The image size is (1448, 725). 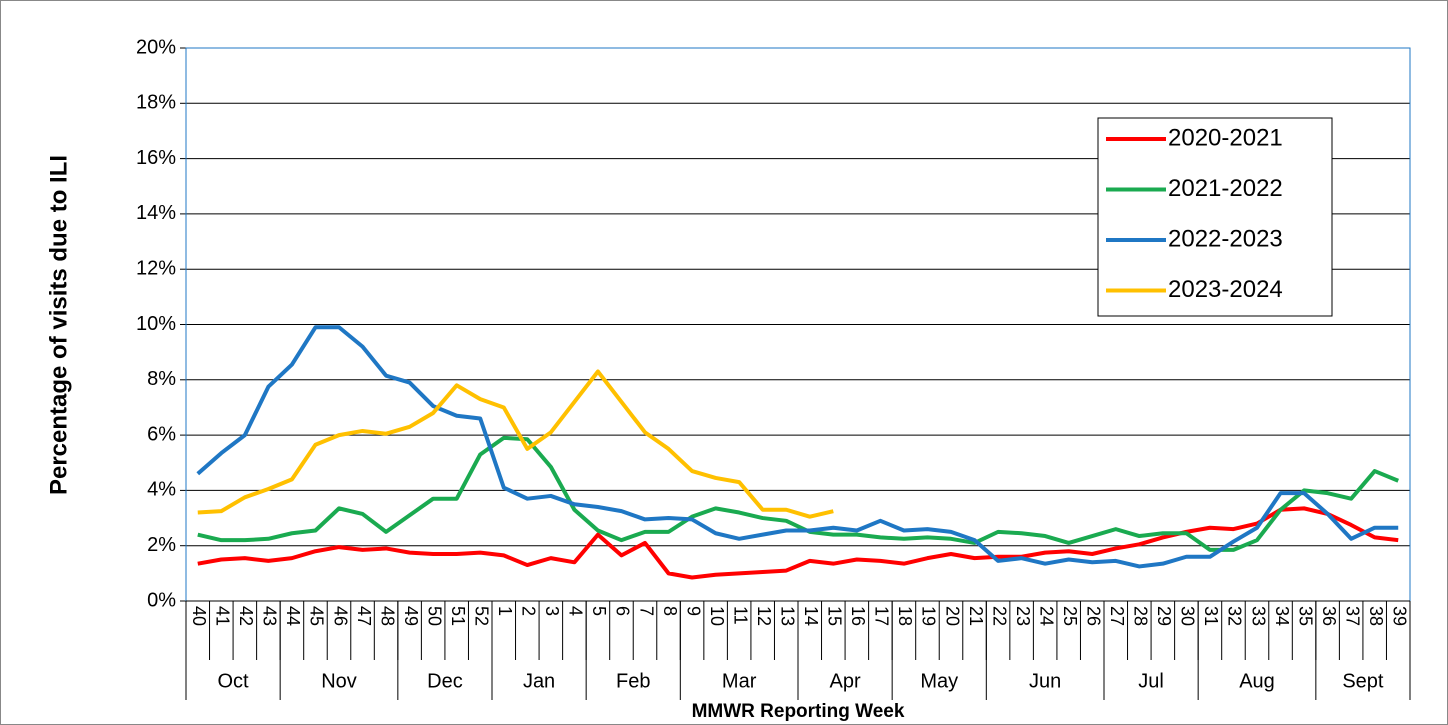 I want to click on x-tick-label: 38, so click(x=1376, y=616).